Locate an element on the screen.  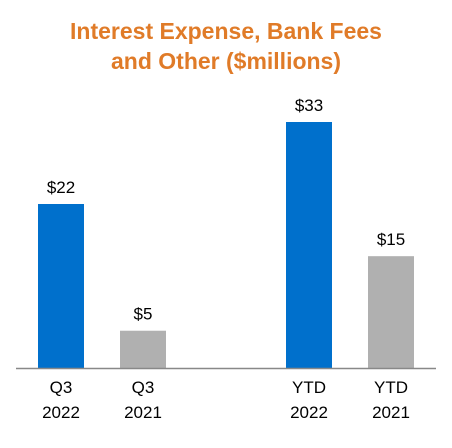
tick-label-1-line-2: 2021 is located at coordinates (143, 412).